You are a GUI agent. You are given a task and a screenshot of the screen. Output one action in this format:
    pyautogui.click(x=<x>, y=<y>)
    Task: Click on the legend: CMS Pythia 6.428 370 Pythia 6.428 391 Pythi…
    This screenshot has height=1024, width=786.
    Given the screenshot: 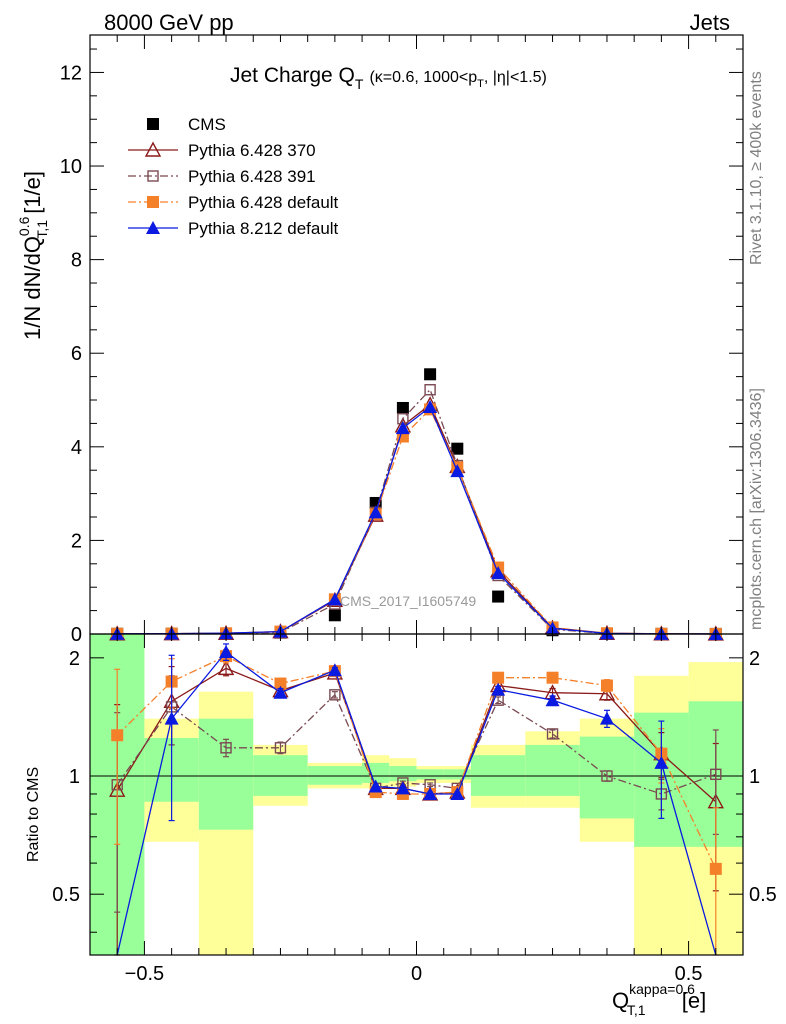 What is the action you would take?
    pyautogui.click(x=233, y=176)
    